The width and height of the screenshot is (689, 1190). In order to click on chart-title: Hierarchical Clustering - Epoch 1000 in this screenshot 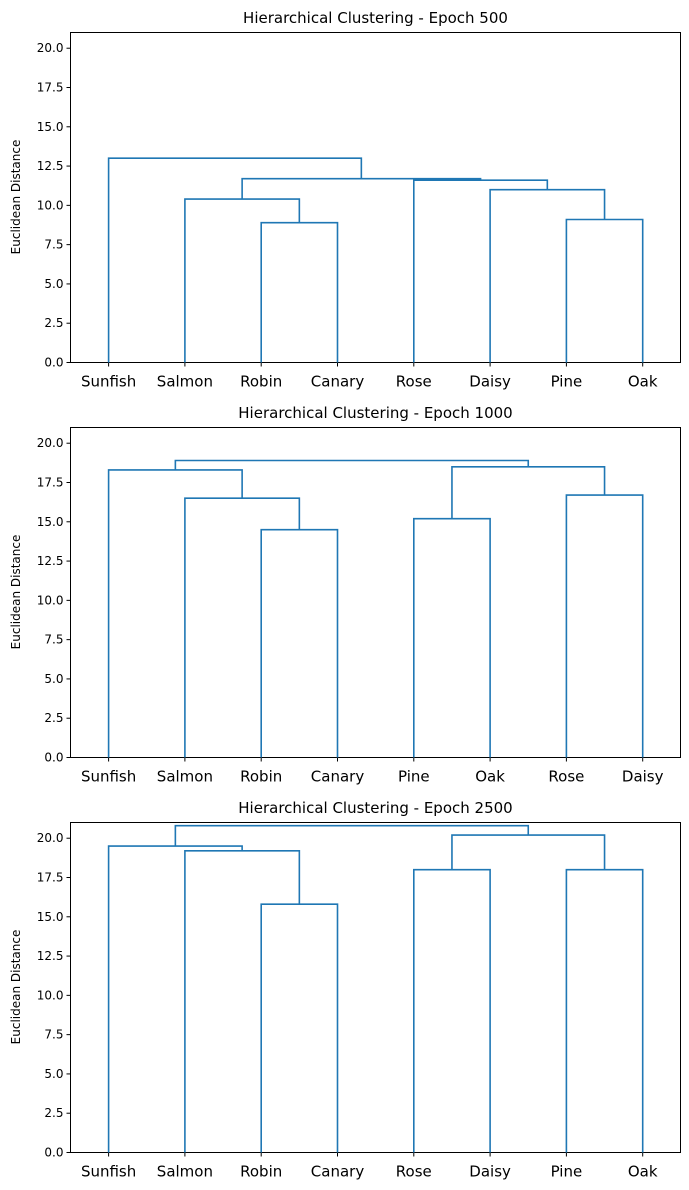, I will do `click(375, 413)`.